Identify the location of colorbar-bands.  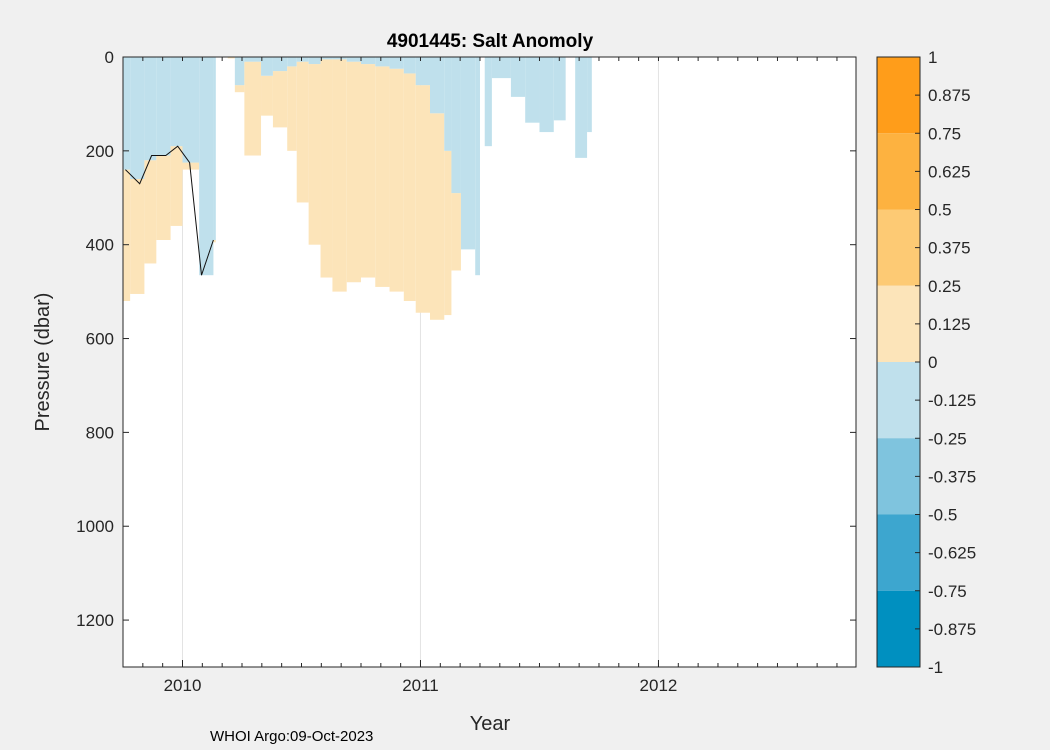
(898, 362).